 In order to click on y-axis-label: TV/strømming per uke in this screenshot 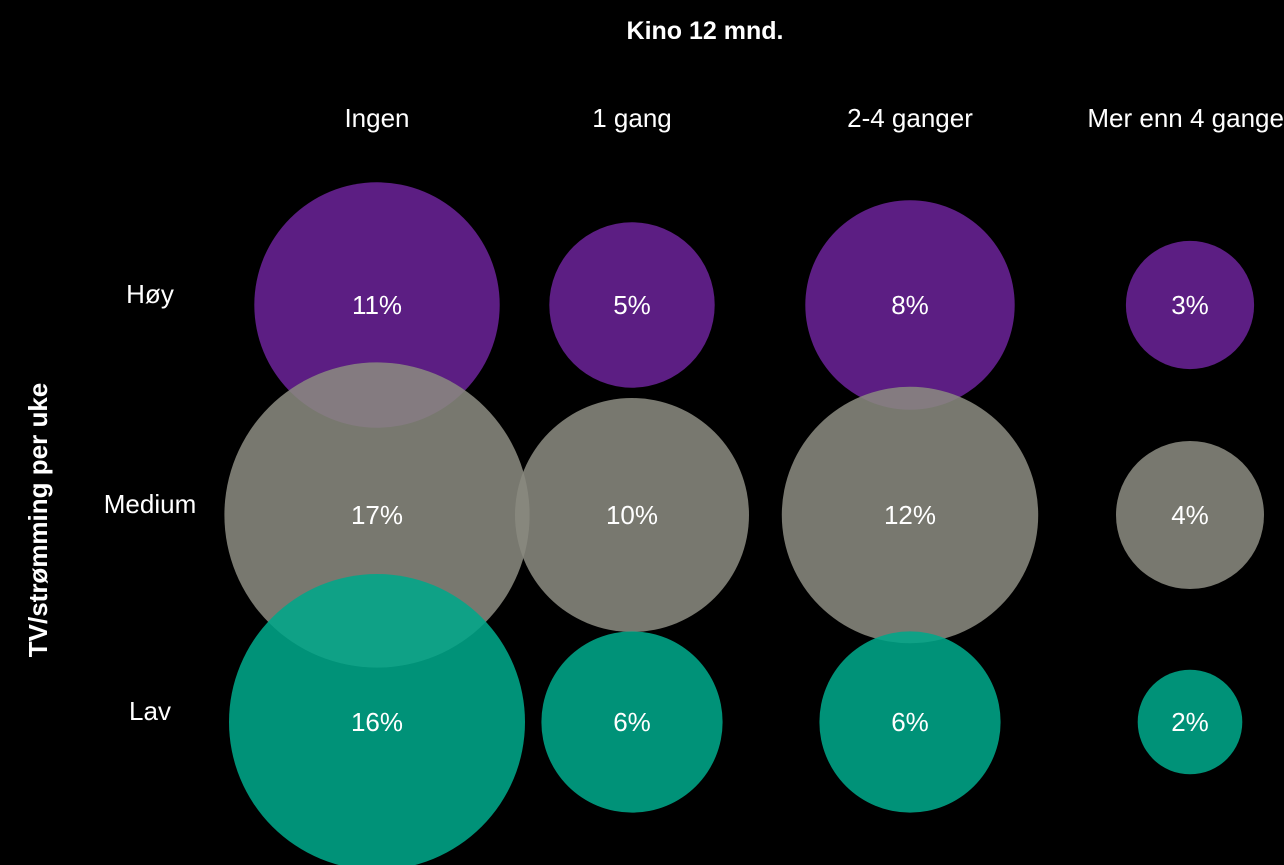, I will do `click(38, 520)`.